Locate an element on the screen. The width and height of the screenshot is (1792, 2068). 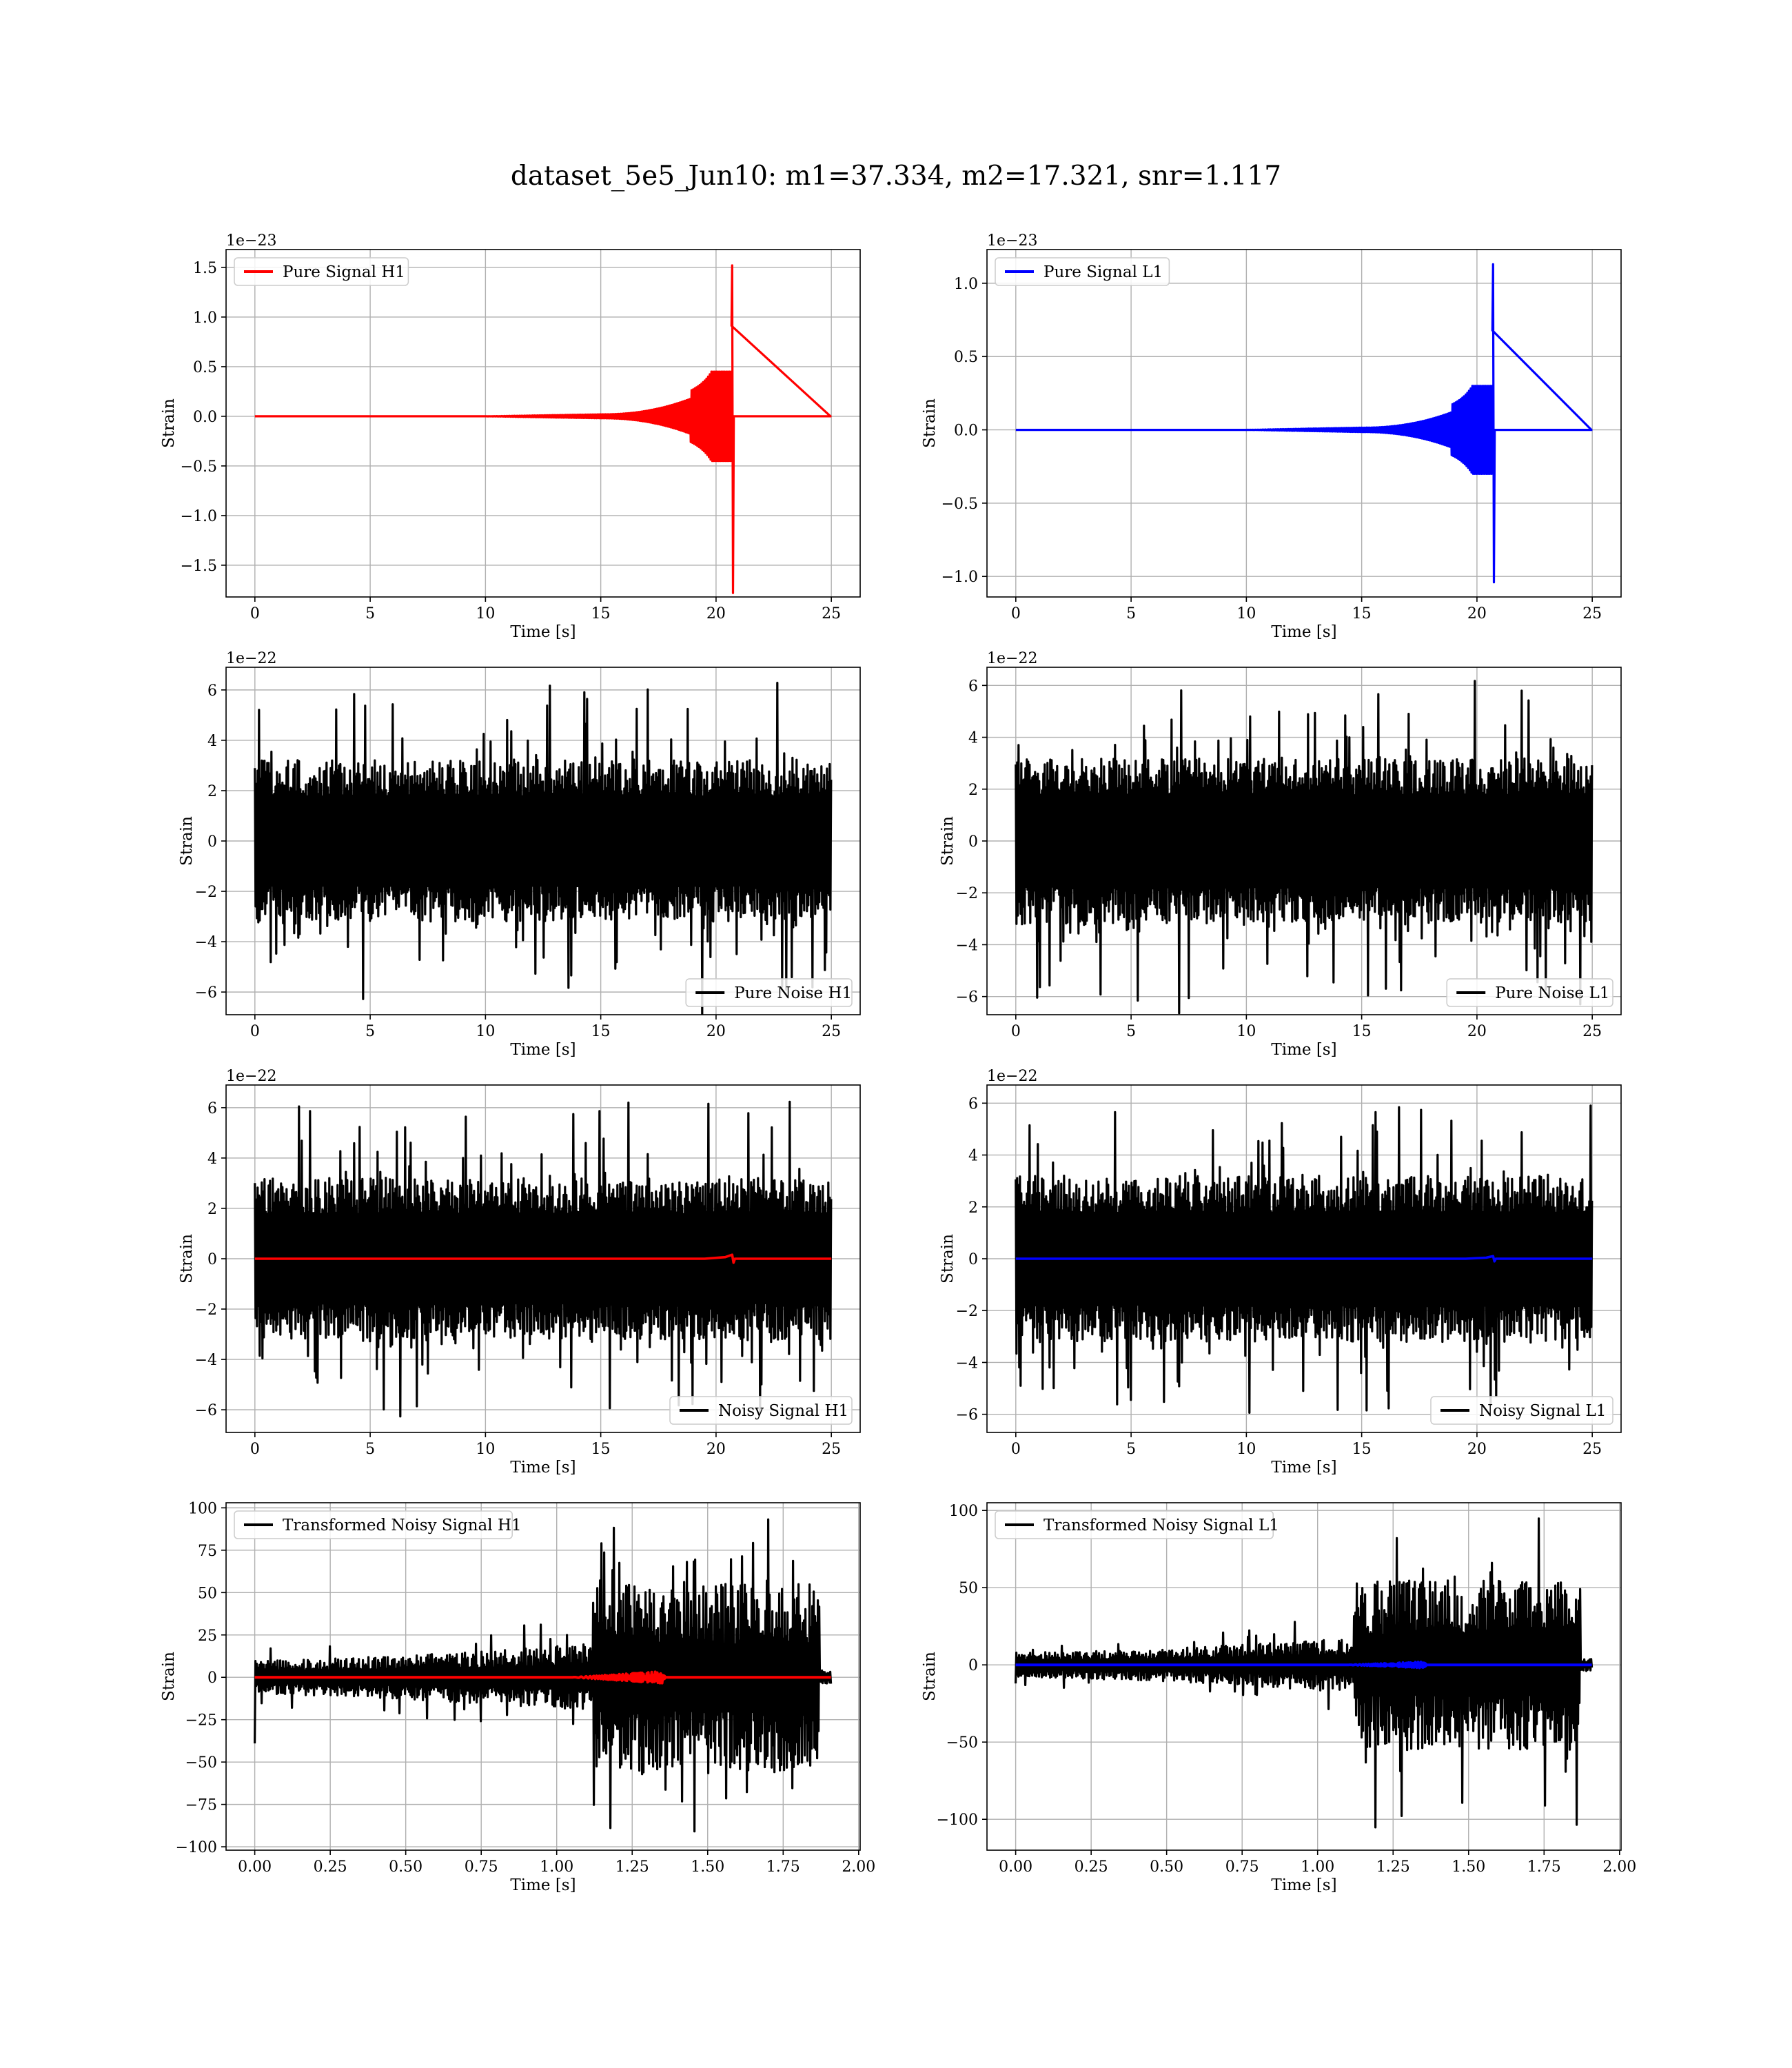
legend-label: Pure Signal H1 is located at coordinates (344, 272).